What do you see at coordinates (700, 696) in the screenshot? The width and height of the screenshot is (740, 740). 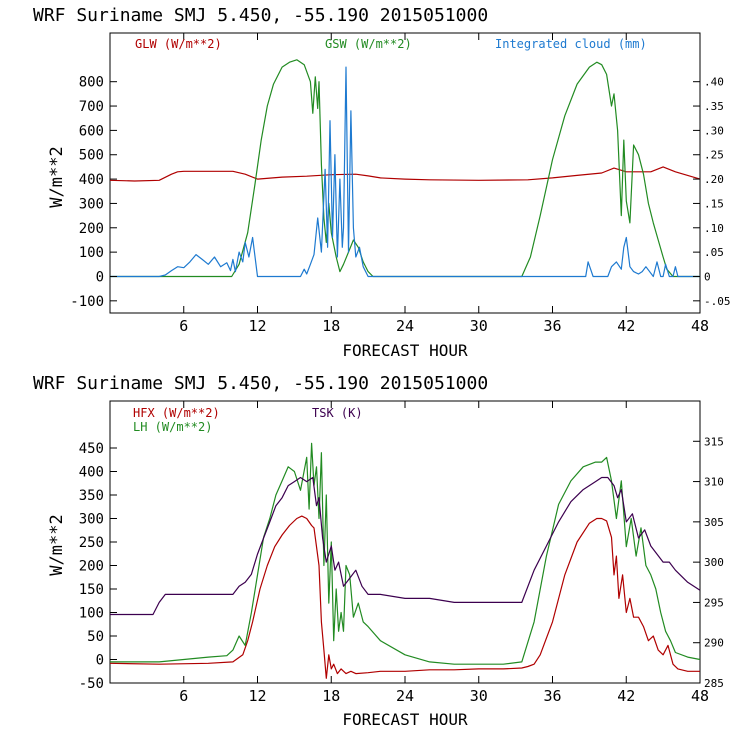 I see `bottom-x-tick-label: 48` at bounding box center [700, 696].